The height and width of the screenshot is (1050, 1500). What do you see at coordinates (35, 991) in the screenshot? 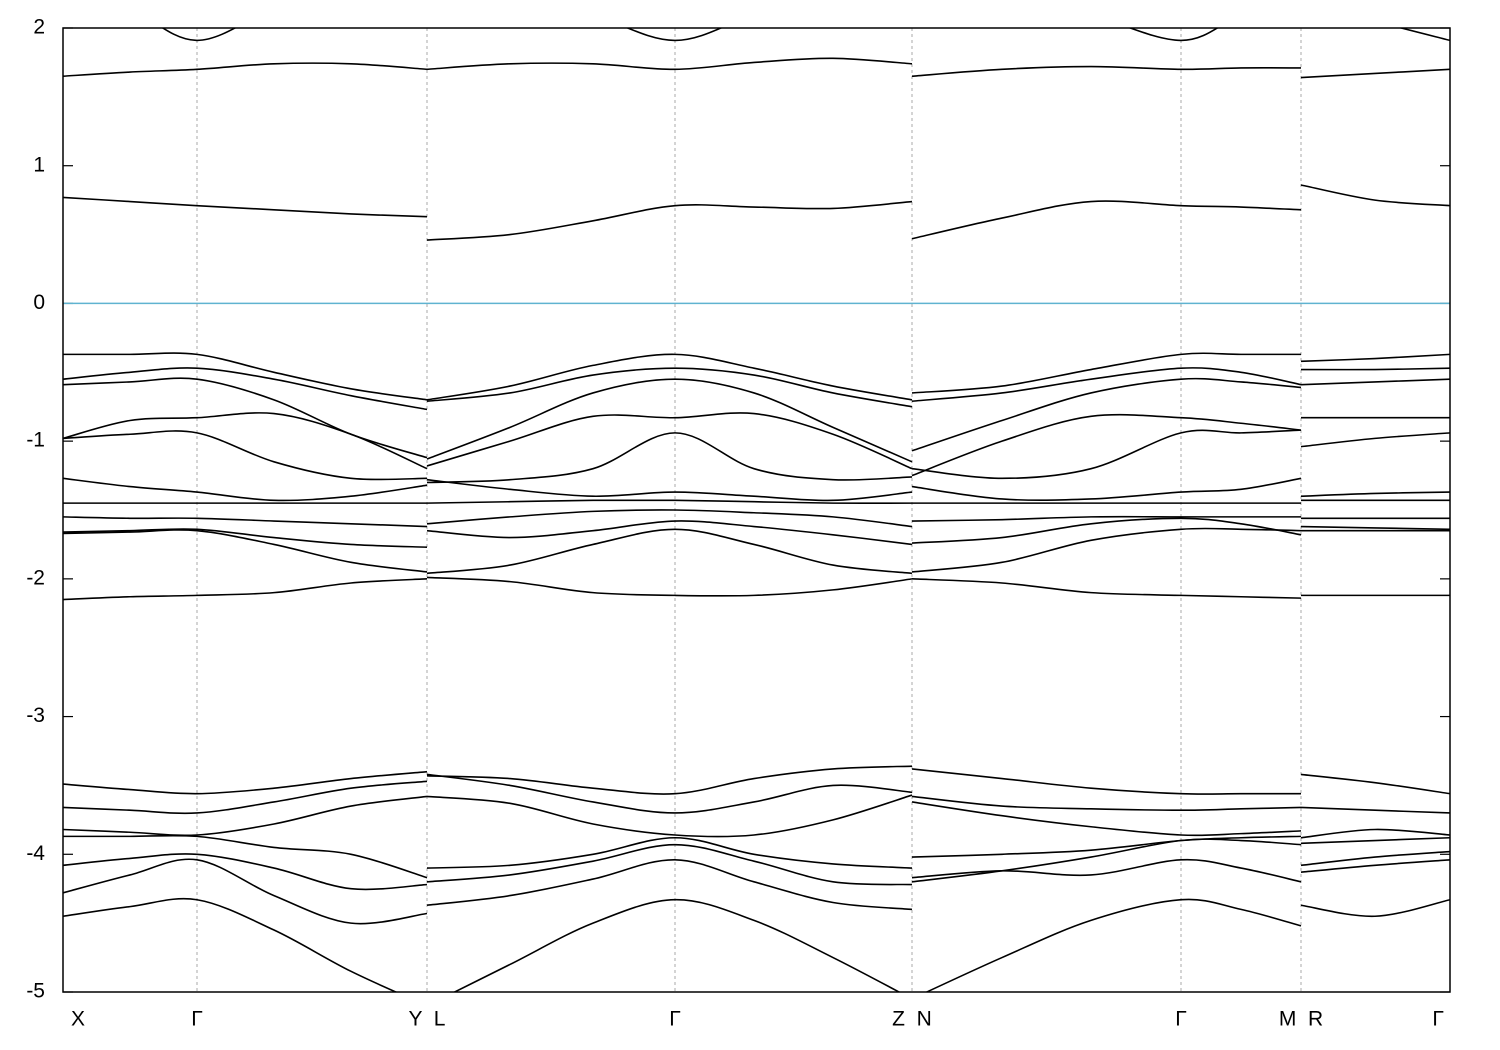
I see `y-tick-label: -5` at bounding box center [35, 991].